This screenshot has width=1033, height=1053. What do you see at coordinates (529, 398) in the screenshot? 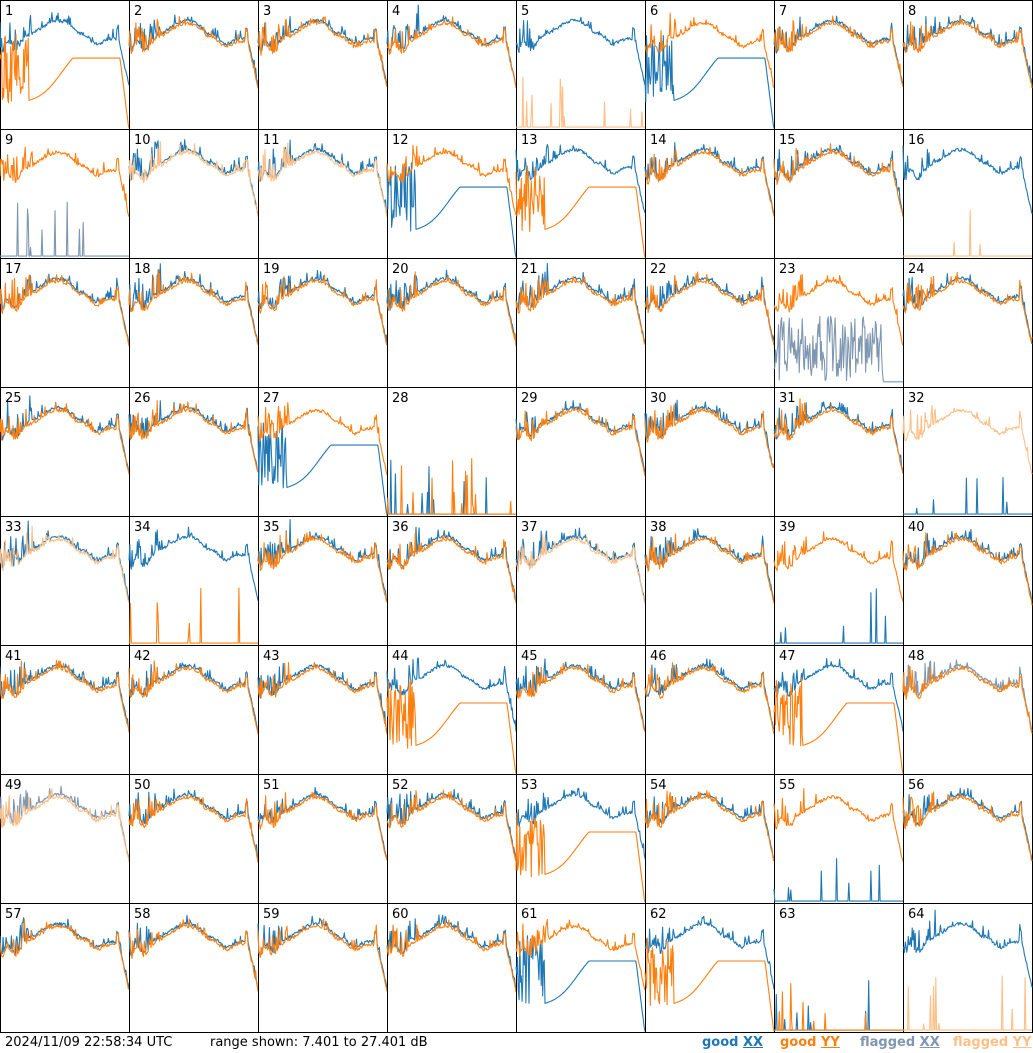
I see `tile-label: 29` at bounding box center [529, 398].